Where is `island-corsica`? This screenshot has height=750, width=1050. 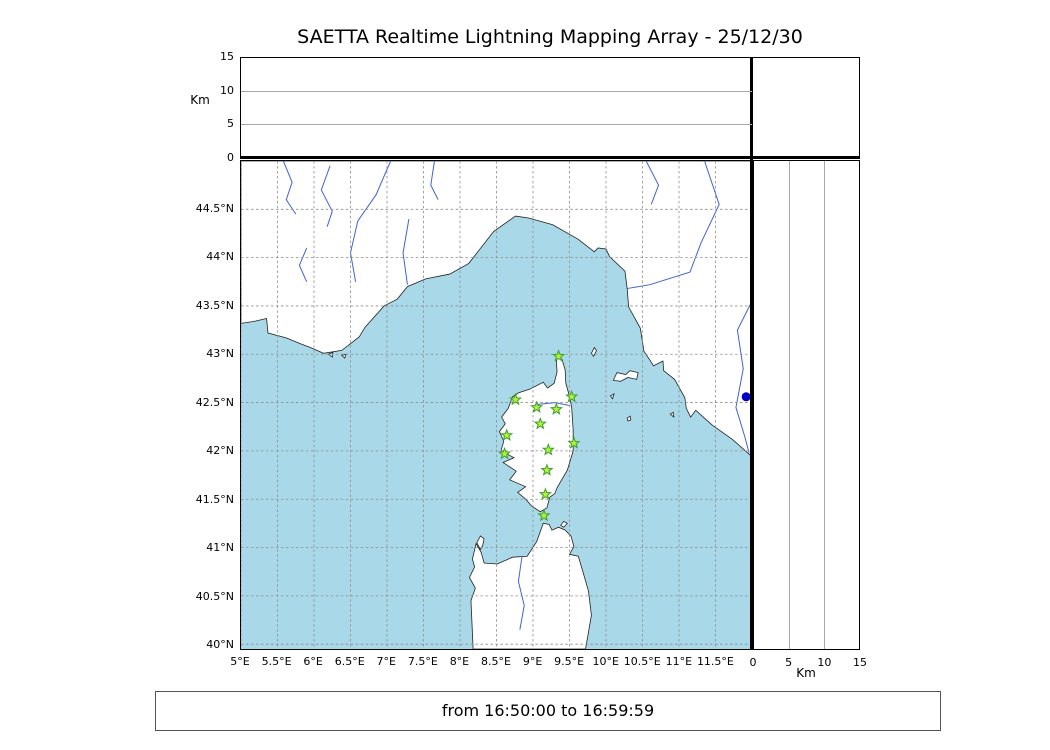
island-corsica is located at coordinates (536, 432).